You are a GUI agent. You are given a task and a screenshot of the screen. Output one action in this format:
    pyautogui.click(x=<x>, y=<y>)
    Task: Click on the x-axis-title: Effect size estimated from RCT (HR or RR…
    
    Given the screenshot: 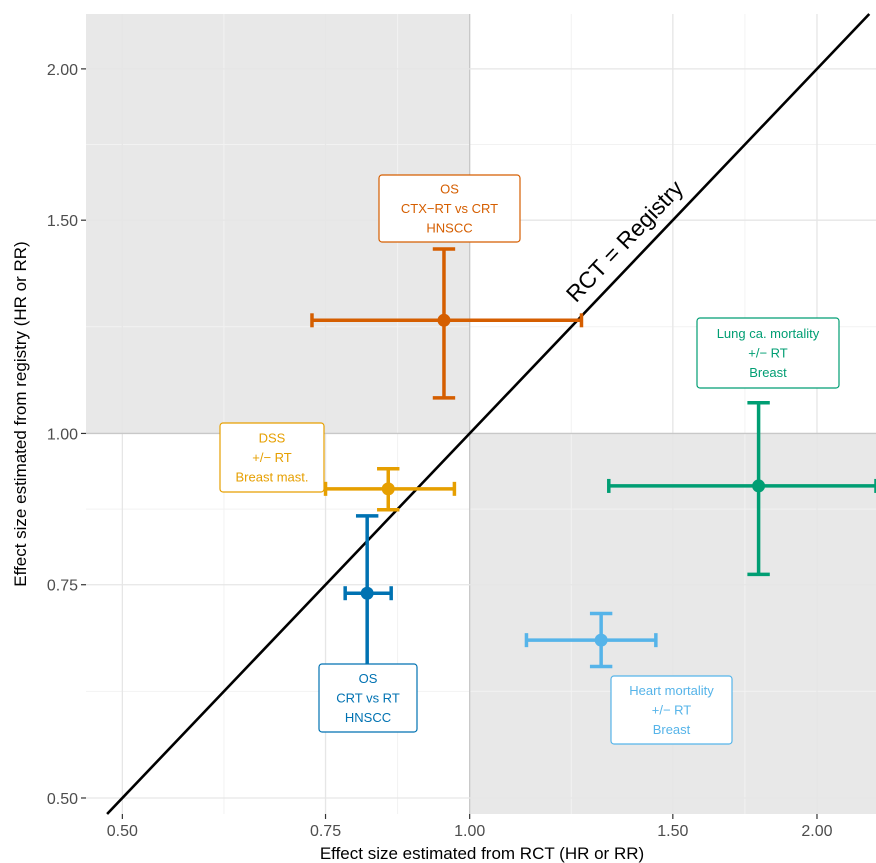 What is the action you would take?
    pyautogui.click(x=482, y=853)
    